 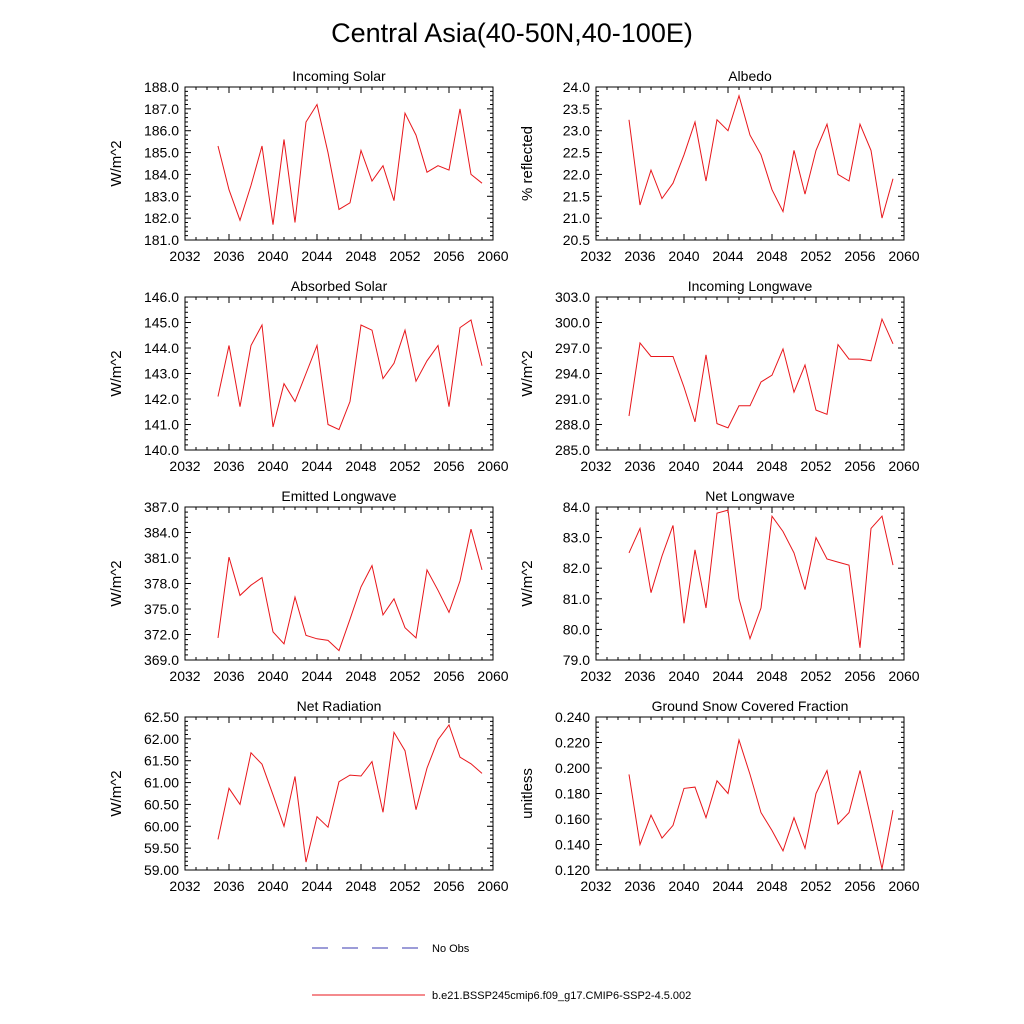 I want to click on y-tick-label: 184.0, so click(x=161, y=174).